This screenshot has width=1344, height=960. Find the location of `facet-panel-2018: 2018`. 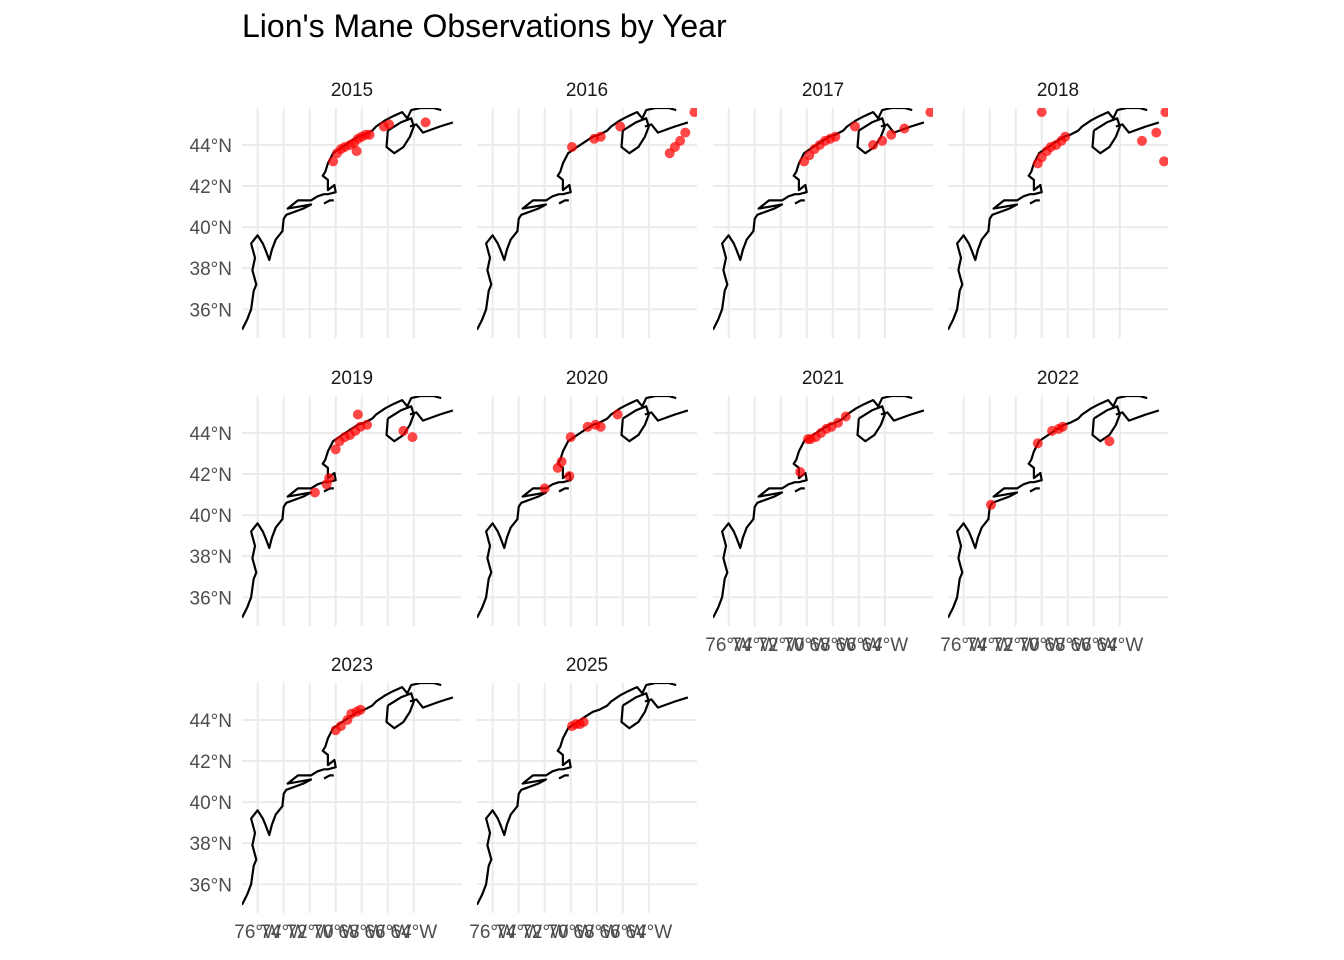

facet-panel-2018: 2018 is located at coordinates (1058, 209).